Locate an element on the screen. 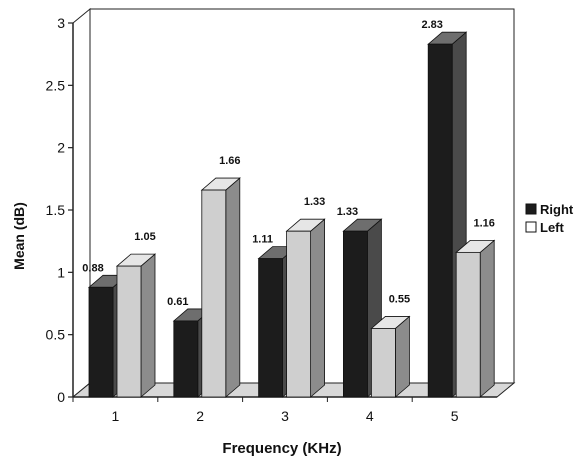 The height and width of the screenshot is (463, 580). x-axis-title: Frequency (KHz) is located at coordinates (281, 448).